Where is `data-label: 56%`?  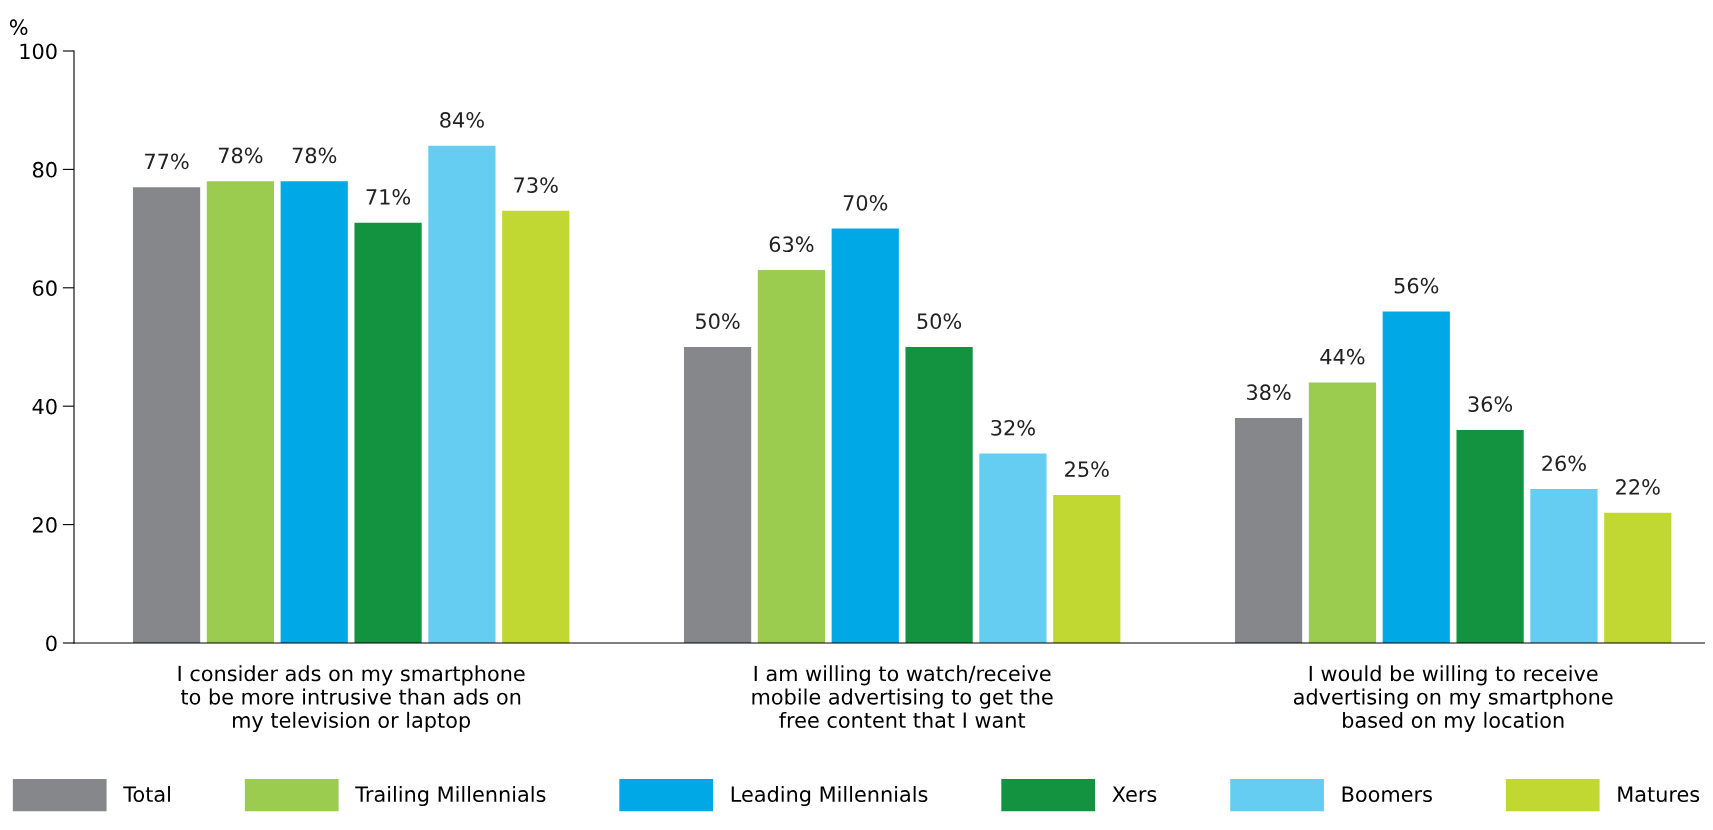
data-label: 56% is located at coordinates (1416, 285).